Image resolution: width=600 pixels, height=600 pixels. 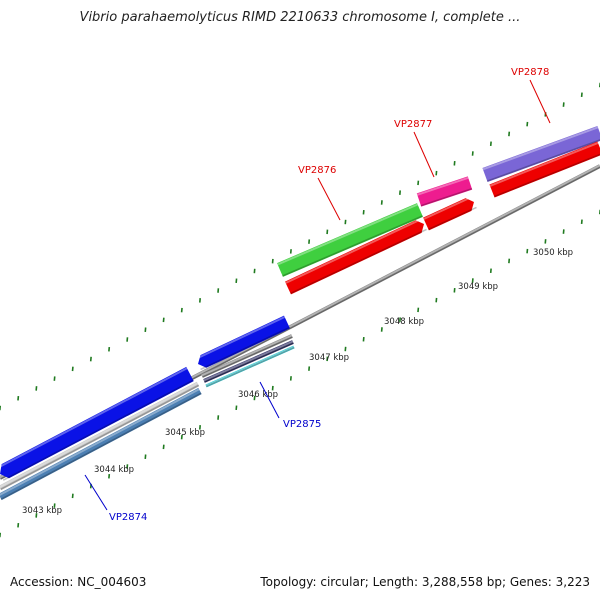 I want to click on gene-feature-vp2878, so click(x=541, y=154).